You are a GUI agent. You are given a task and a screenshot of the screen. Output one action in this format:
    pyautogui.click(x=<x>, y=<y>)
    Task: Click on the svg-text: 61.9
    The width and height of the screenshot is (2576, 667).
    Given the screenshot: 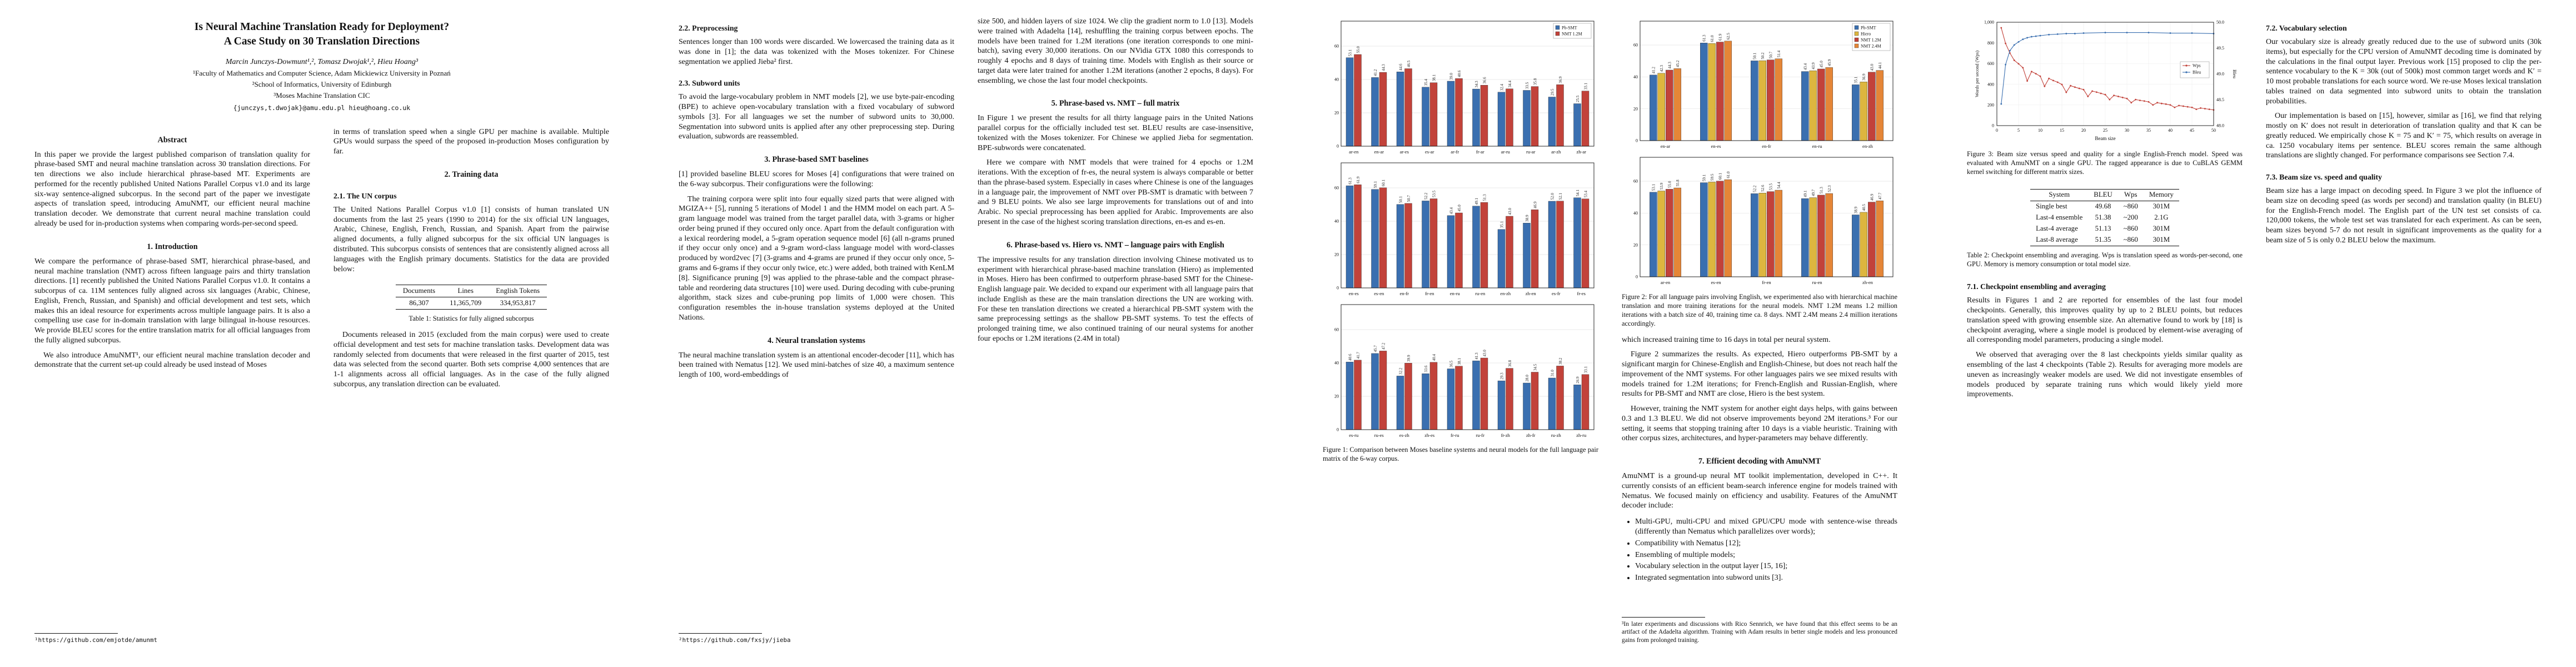 What is the action you would take?
    pyautogui.click(x=1720, y=37)
    